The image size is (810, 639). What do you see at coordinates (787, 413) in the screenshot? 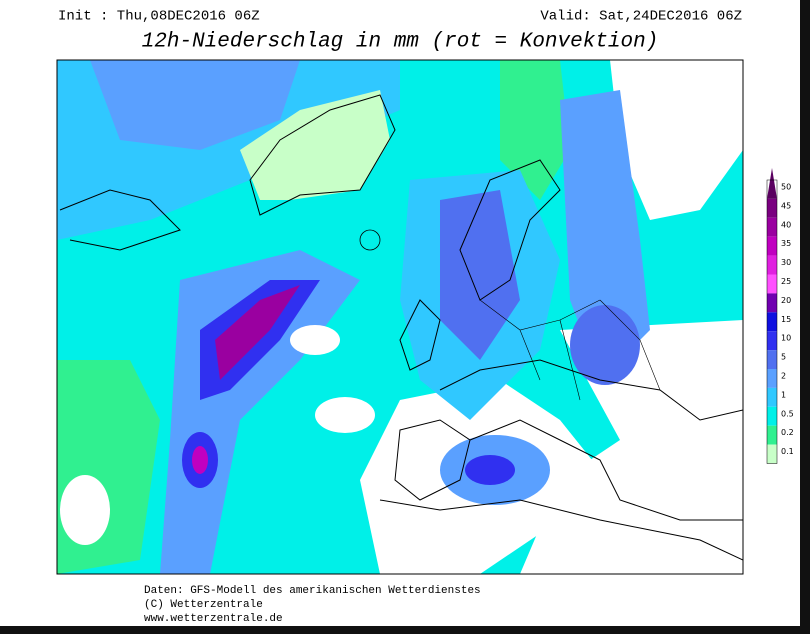
I see `legend-label: 0.5` at bounding box center [787, 413].